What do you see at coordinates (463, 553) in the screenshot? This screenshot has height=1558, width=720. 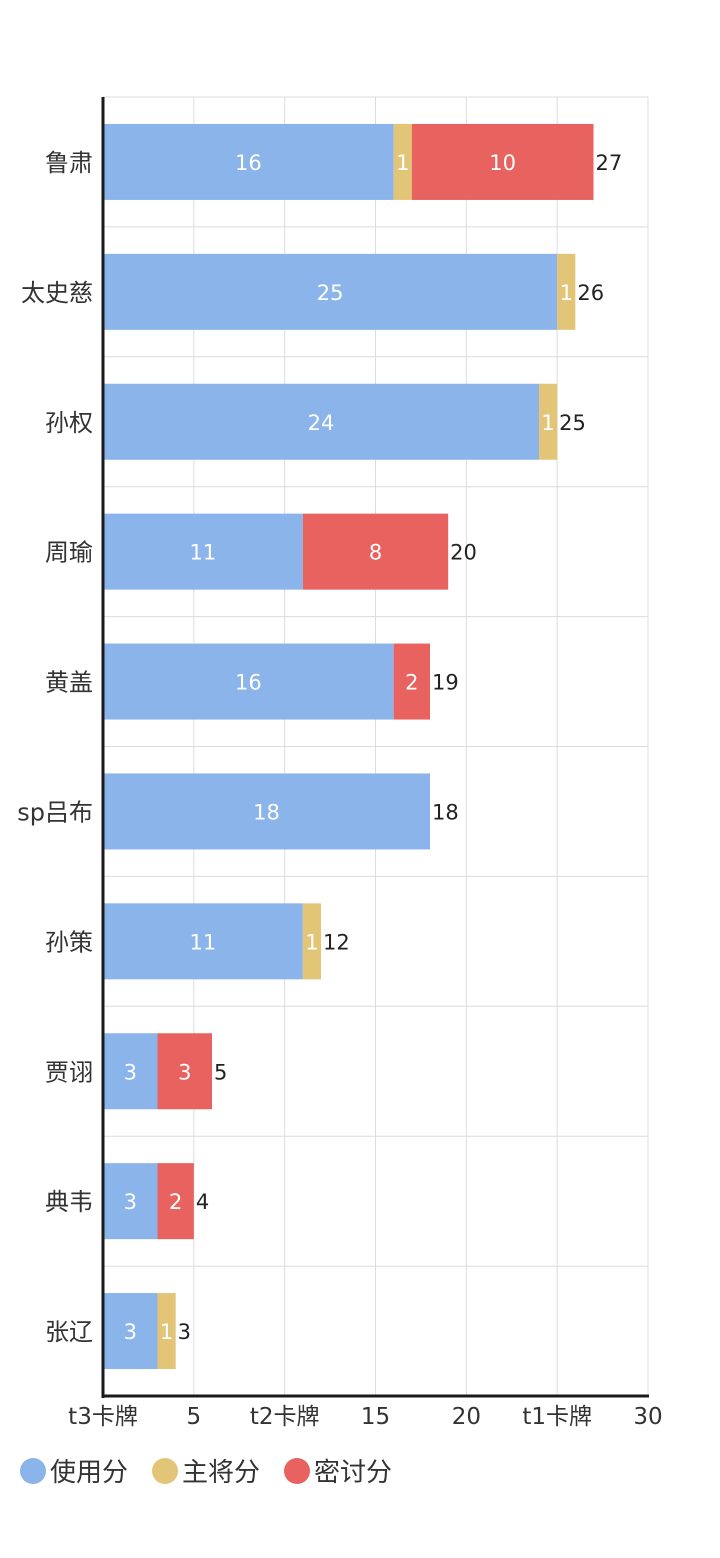 I see `bar-total-label: 20` at bounding box center [463, 553].